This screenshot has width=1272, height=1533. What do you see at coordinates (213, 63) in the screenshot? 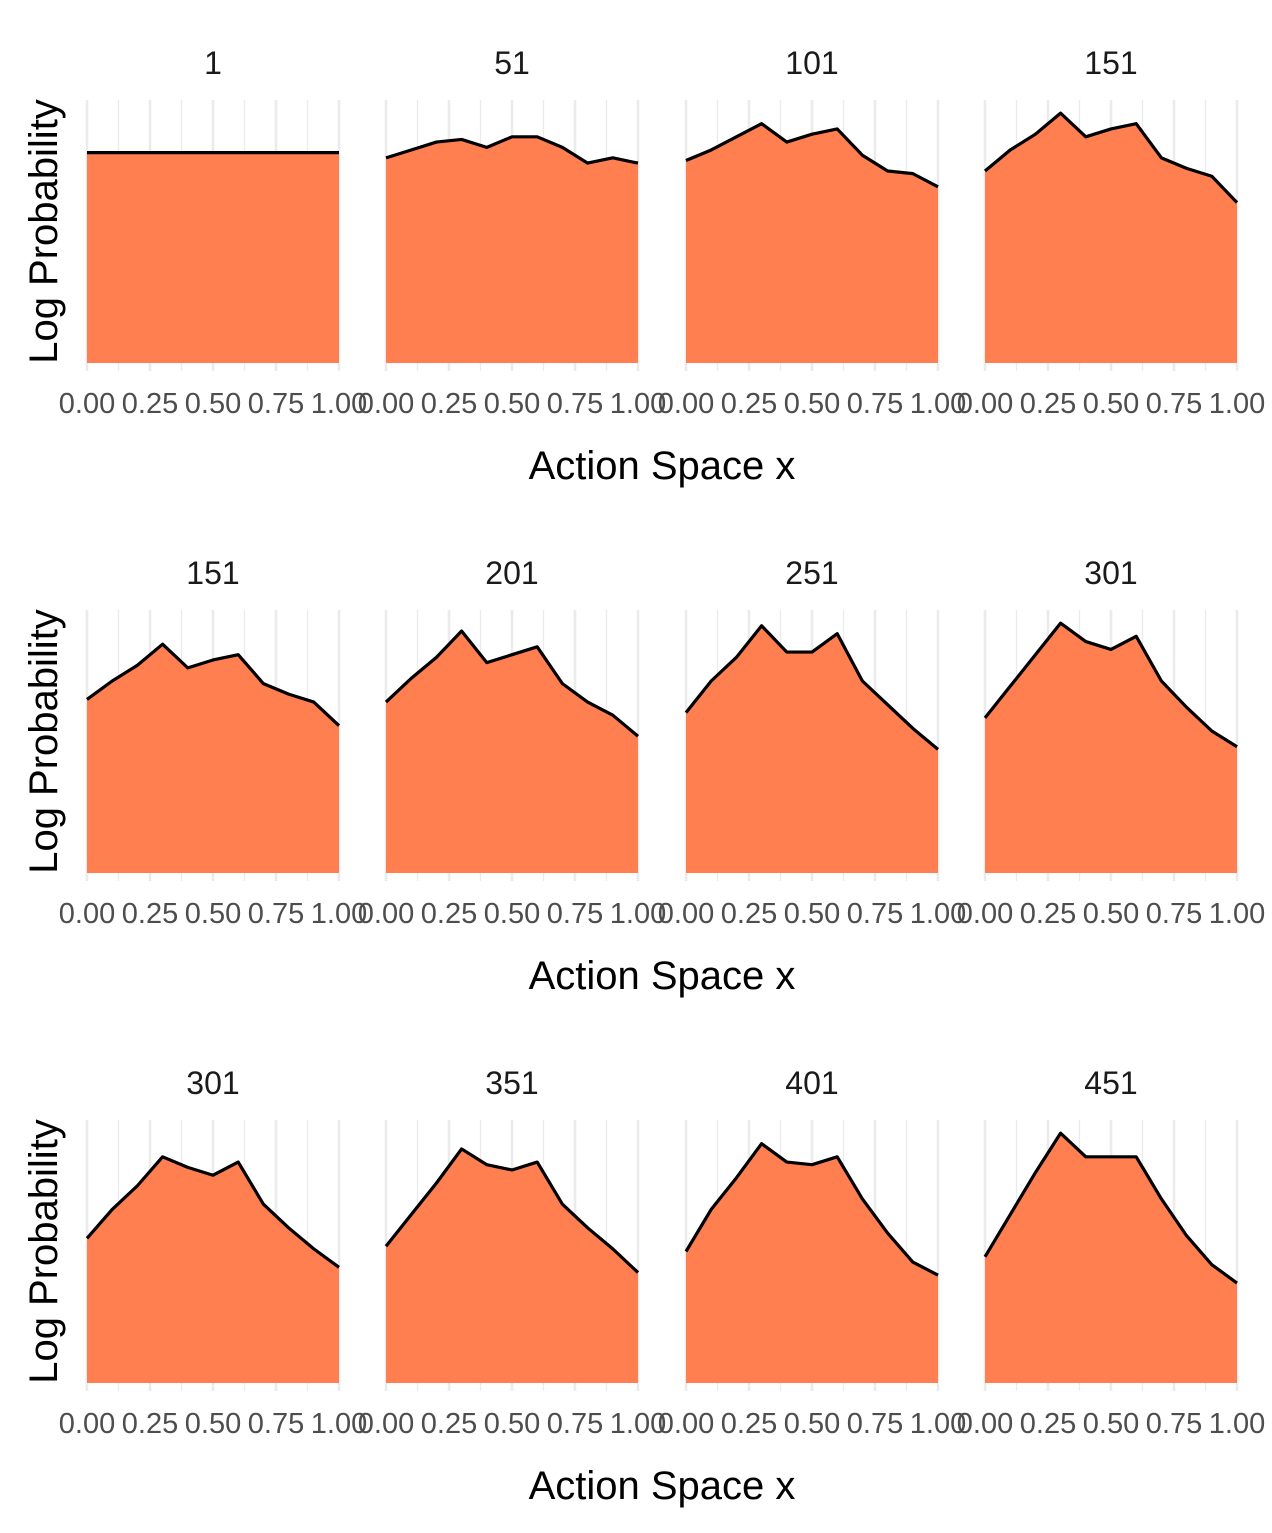
I see `facet-title: 1` at bounding box center [213, 63].